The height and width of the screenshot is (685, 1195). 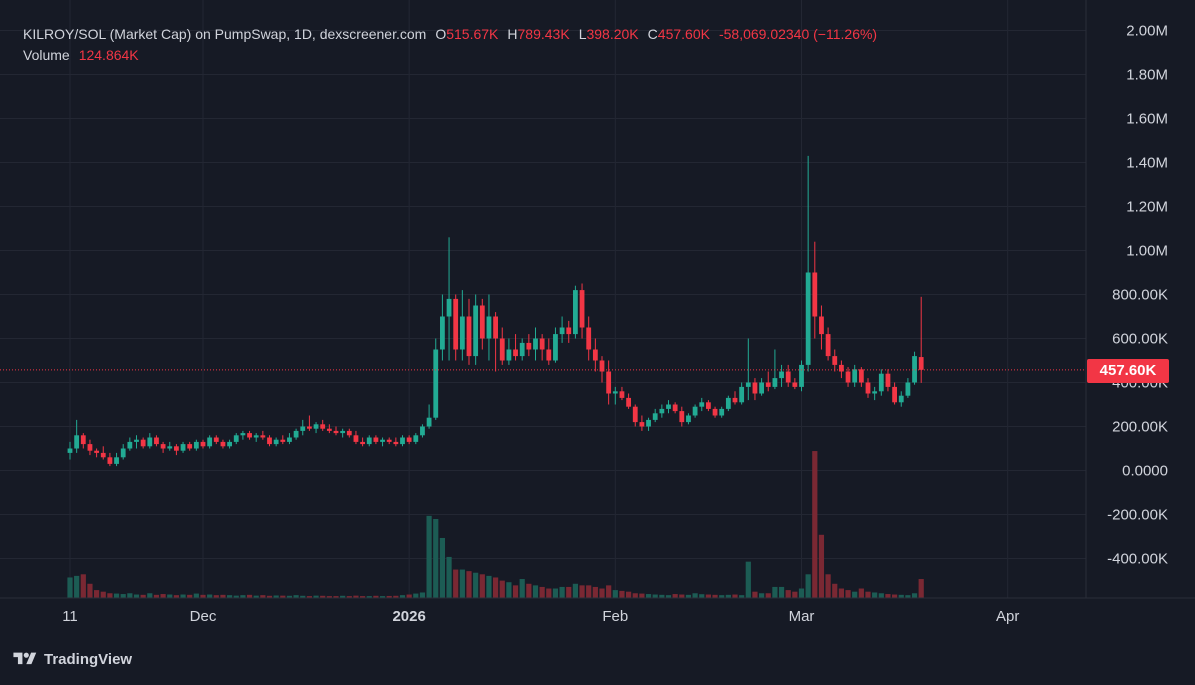 I want to click on branding: TradingView, so click(x=72, y=659).